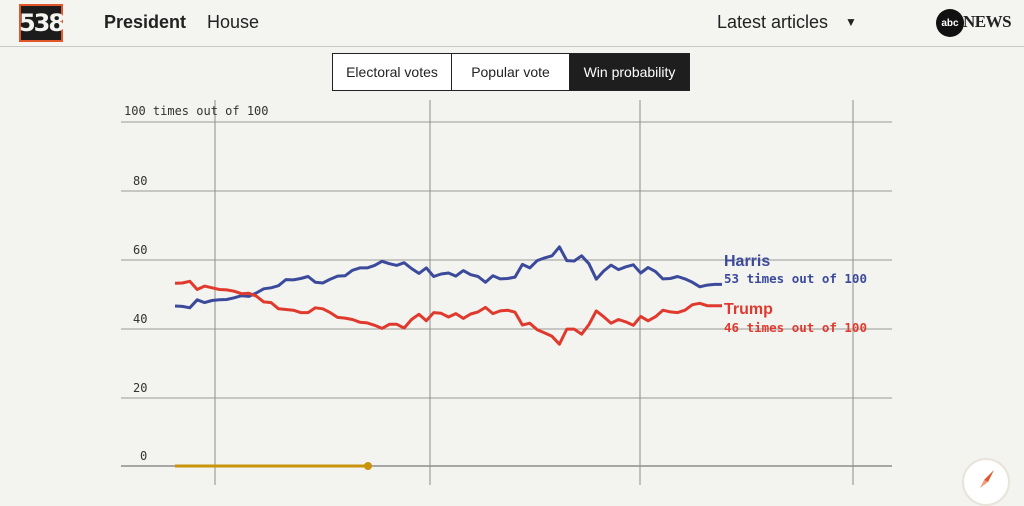 The image size is (1024, 506). What do you see at coordinates (795, 327) in the screenshot?
I see `trump-series-value: 46 times out of 100` at bounding box center [795, 327].